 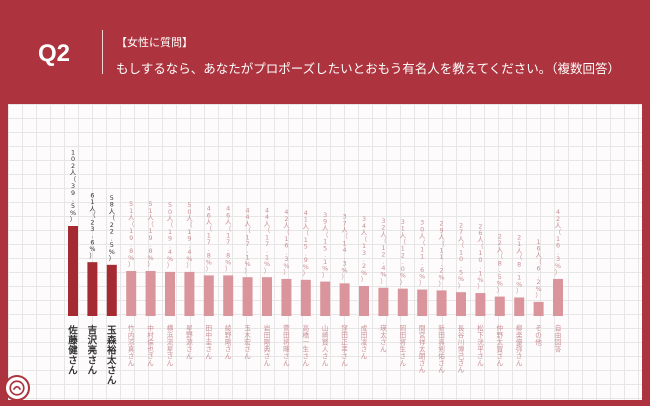 I want to click on header-divider, so click(x=102, y=52).